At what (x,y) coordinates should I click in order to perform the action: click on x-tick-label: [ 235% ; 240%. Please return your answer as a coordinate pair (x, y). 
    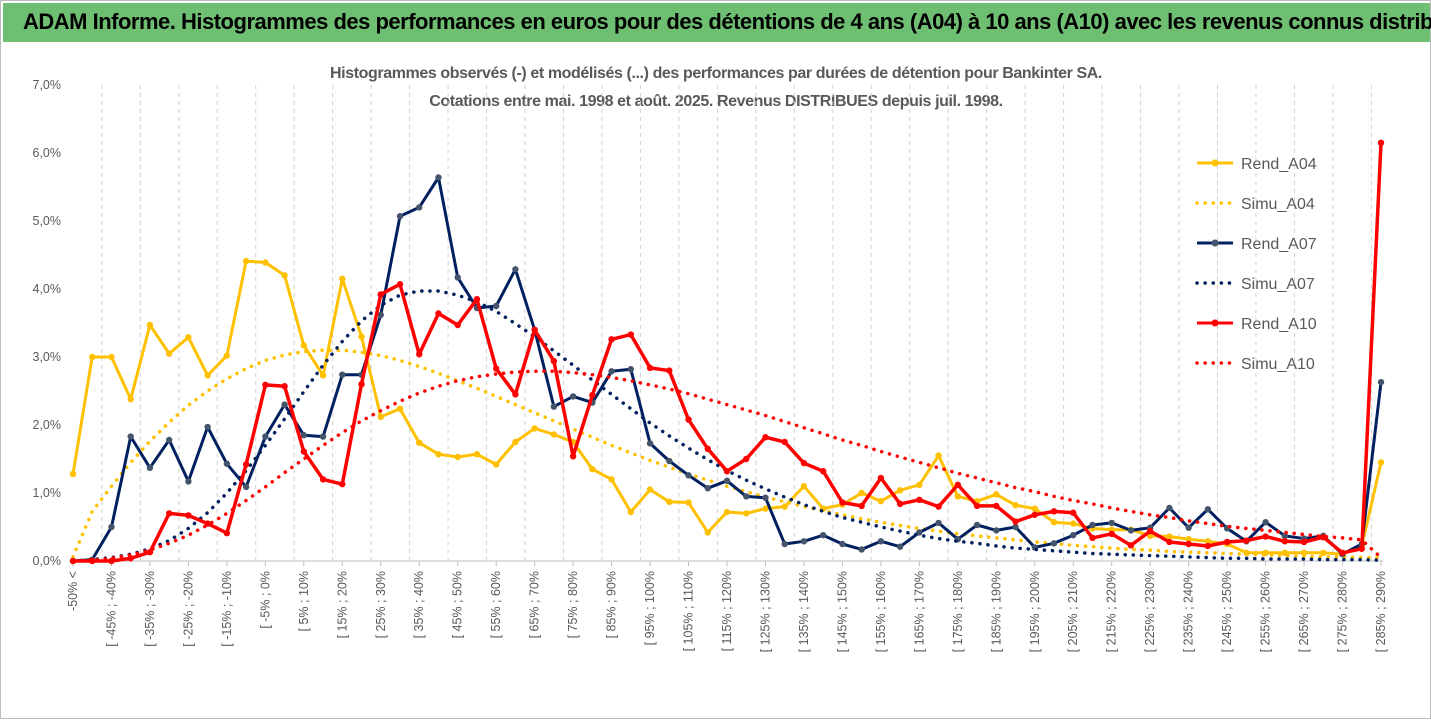
    Looking at the image, I should click on (1189, 611).